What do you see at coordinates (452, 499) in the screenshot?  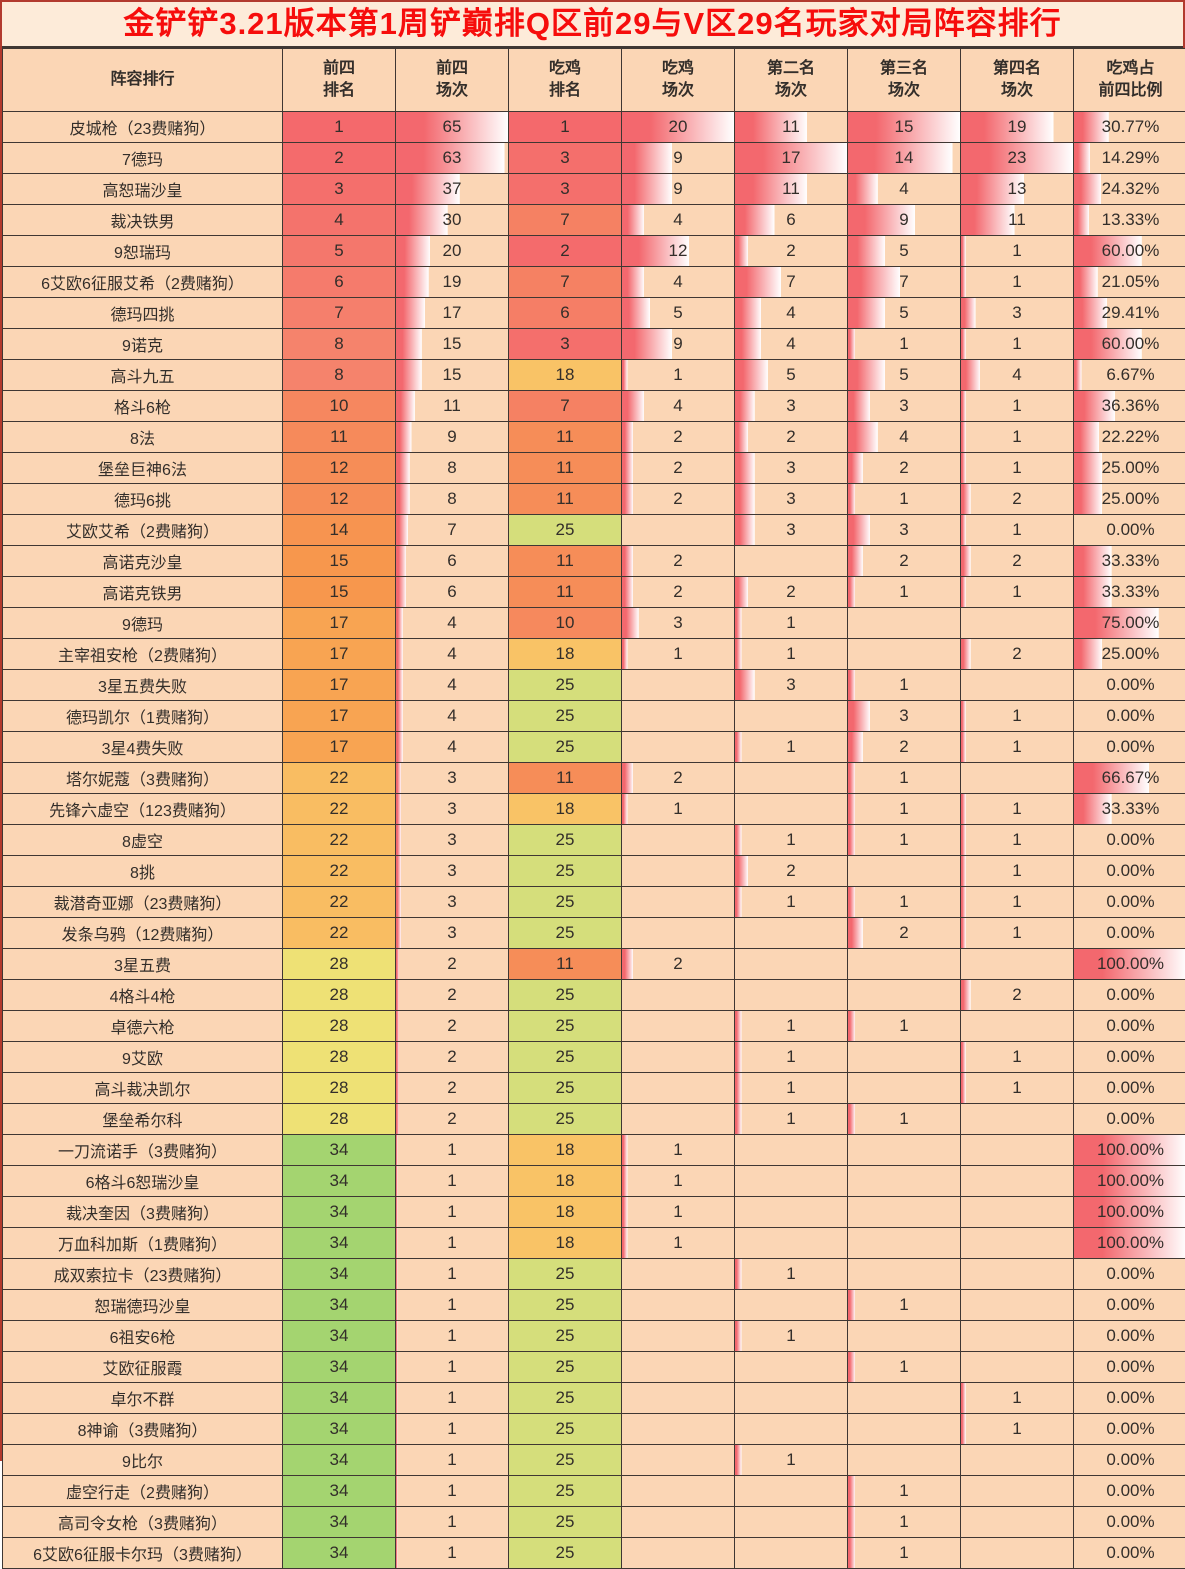 I see `stat-cell-top4_games: 8` at bounding box center [452, 499].